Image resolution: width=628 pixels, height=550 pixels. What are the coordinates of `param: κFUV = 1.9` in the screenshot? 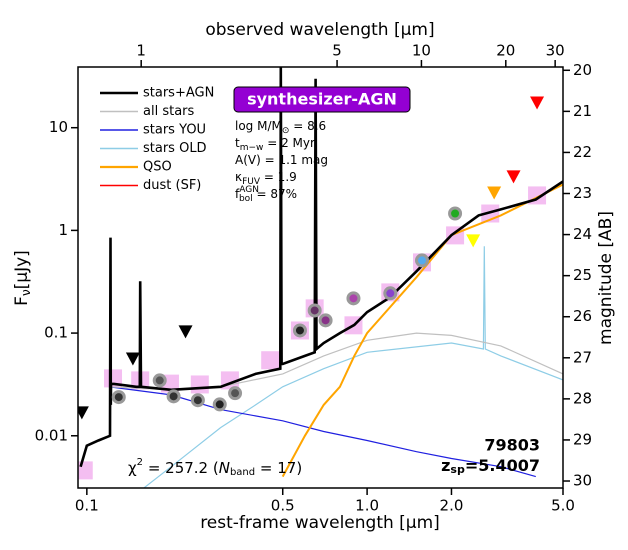 It's located at (266, 178).